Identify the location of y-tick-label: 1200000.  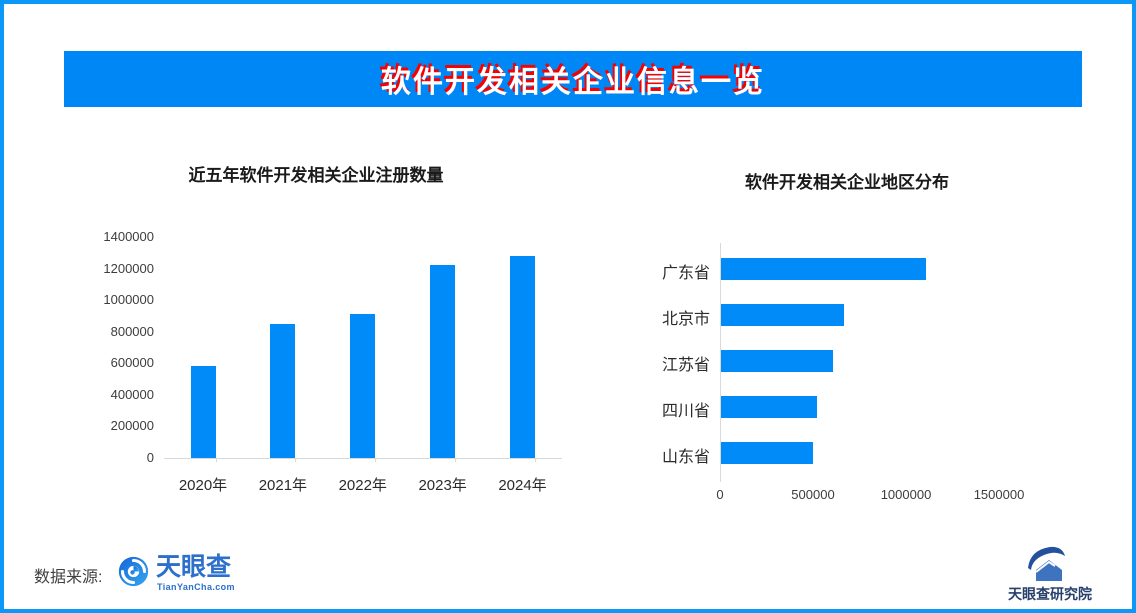
(128, 268).